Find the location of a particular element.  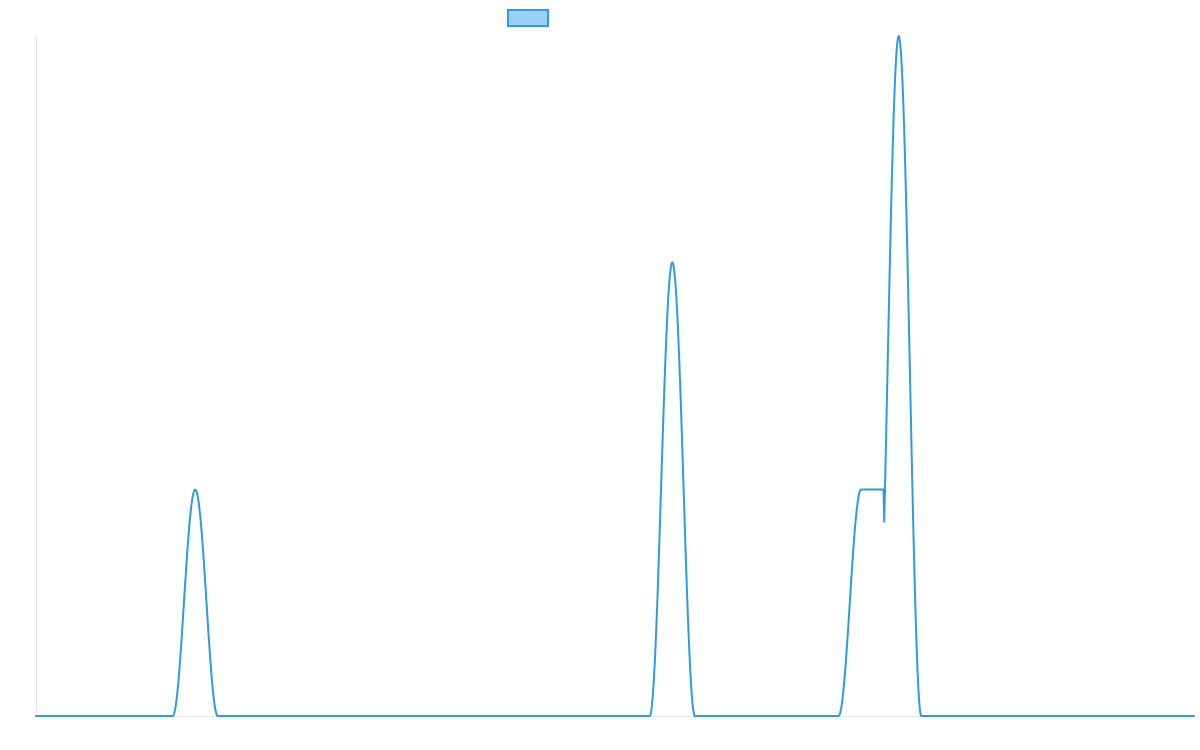

legend-swatch is located at coordinates (528, 18).